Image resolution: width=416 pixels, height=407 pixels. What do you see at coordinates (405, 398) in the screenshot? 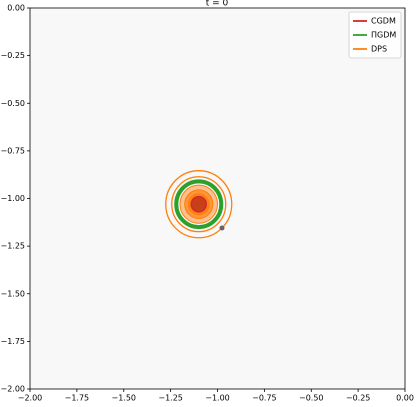
I see `x-tick-label: 0.00` at bounding box center [405, 398].